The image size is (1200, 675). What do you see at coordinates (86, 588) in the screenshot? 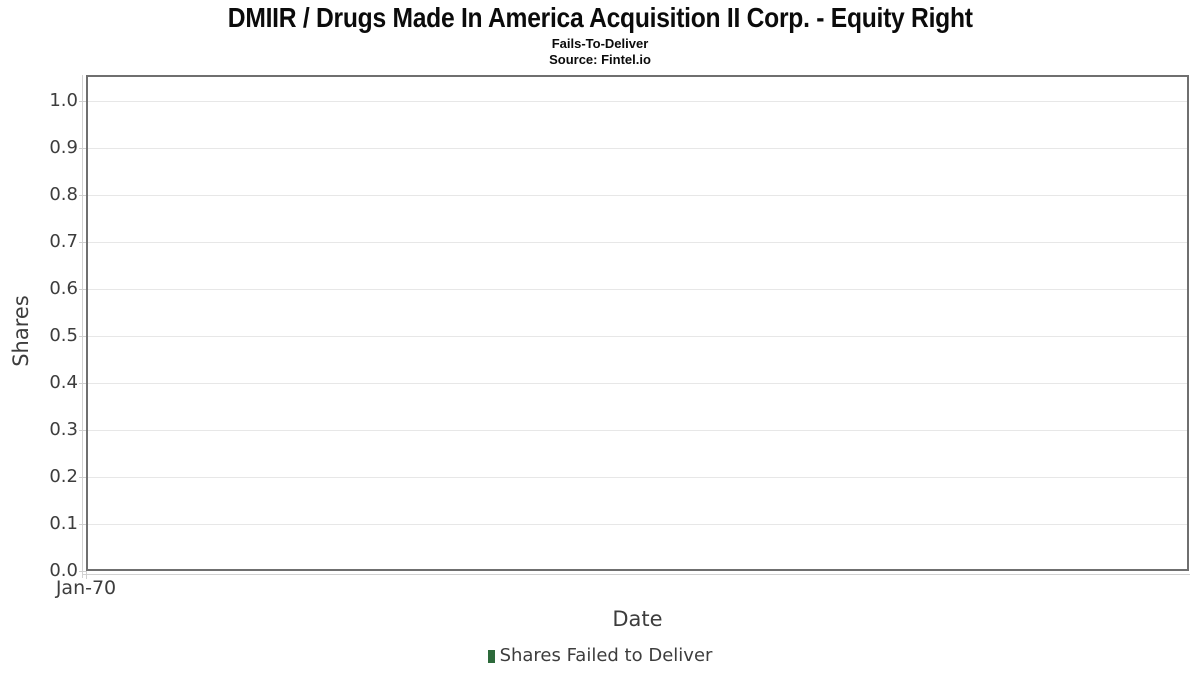
I see `x-tick-label: Jan-70` at bounding box center [86, 588].